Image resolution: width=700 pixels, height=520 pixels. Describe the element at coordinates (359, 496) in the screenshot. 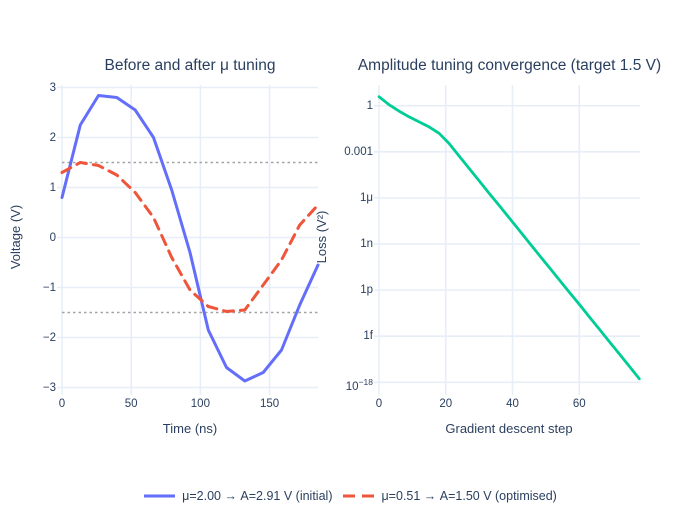

I see `legend-line-sample-optimised` at that location.